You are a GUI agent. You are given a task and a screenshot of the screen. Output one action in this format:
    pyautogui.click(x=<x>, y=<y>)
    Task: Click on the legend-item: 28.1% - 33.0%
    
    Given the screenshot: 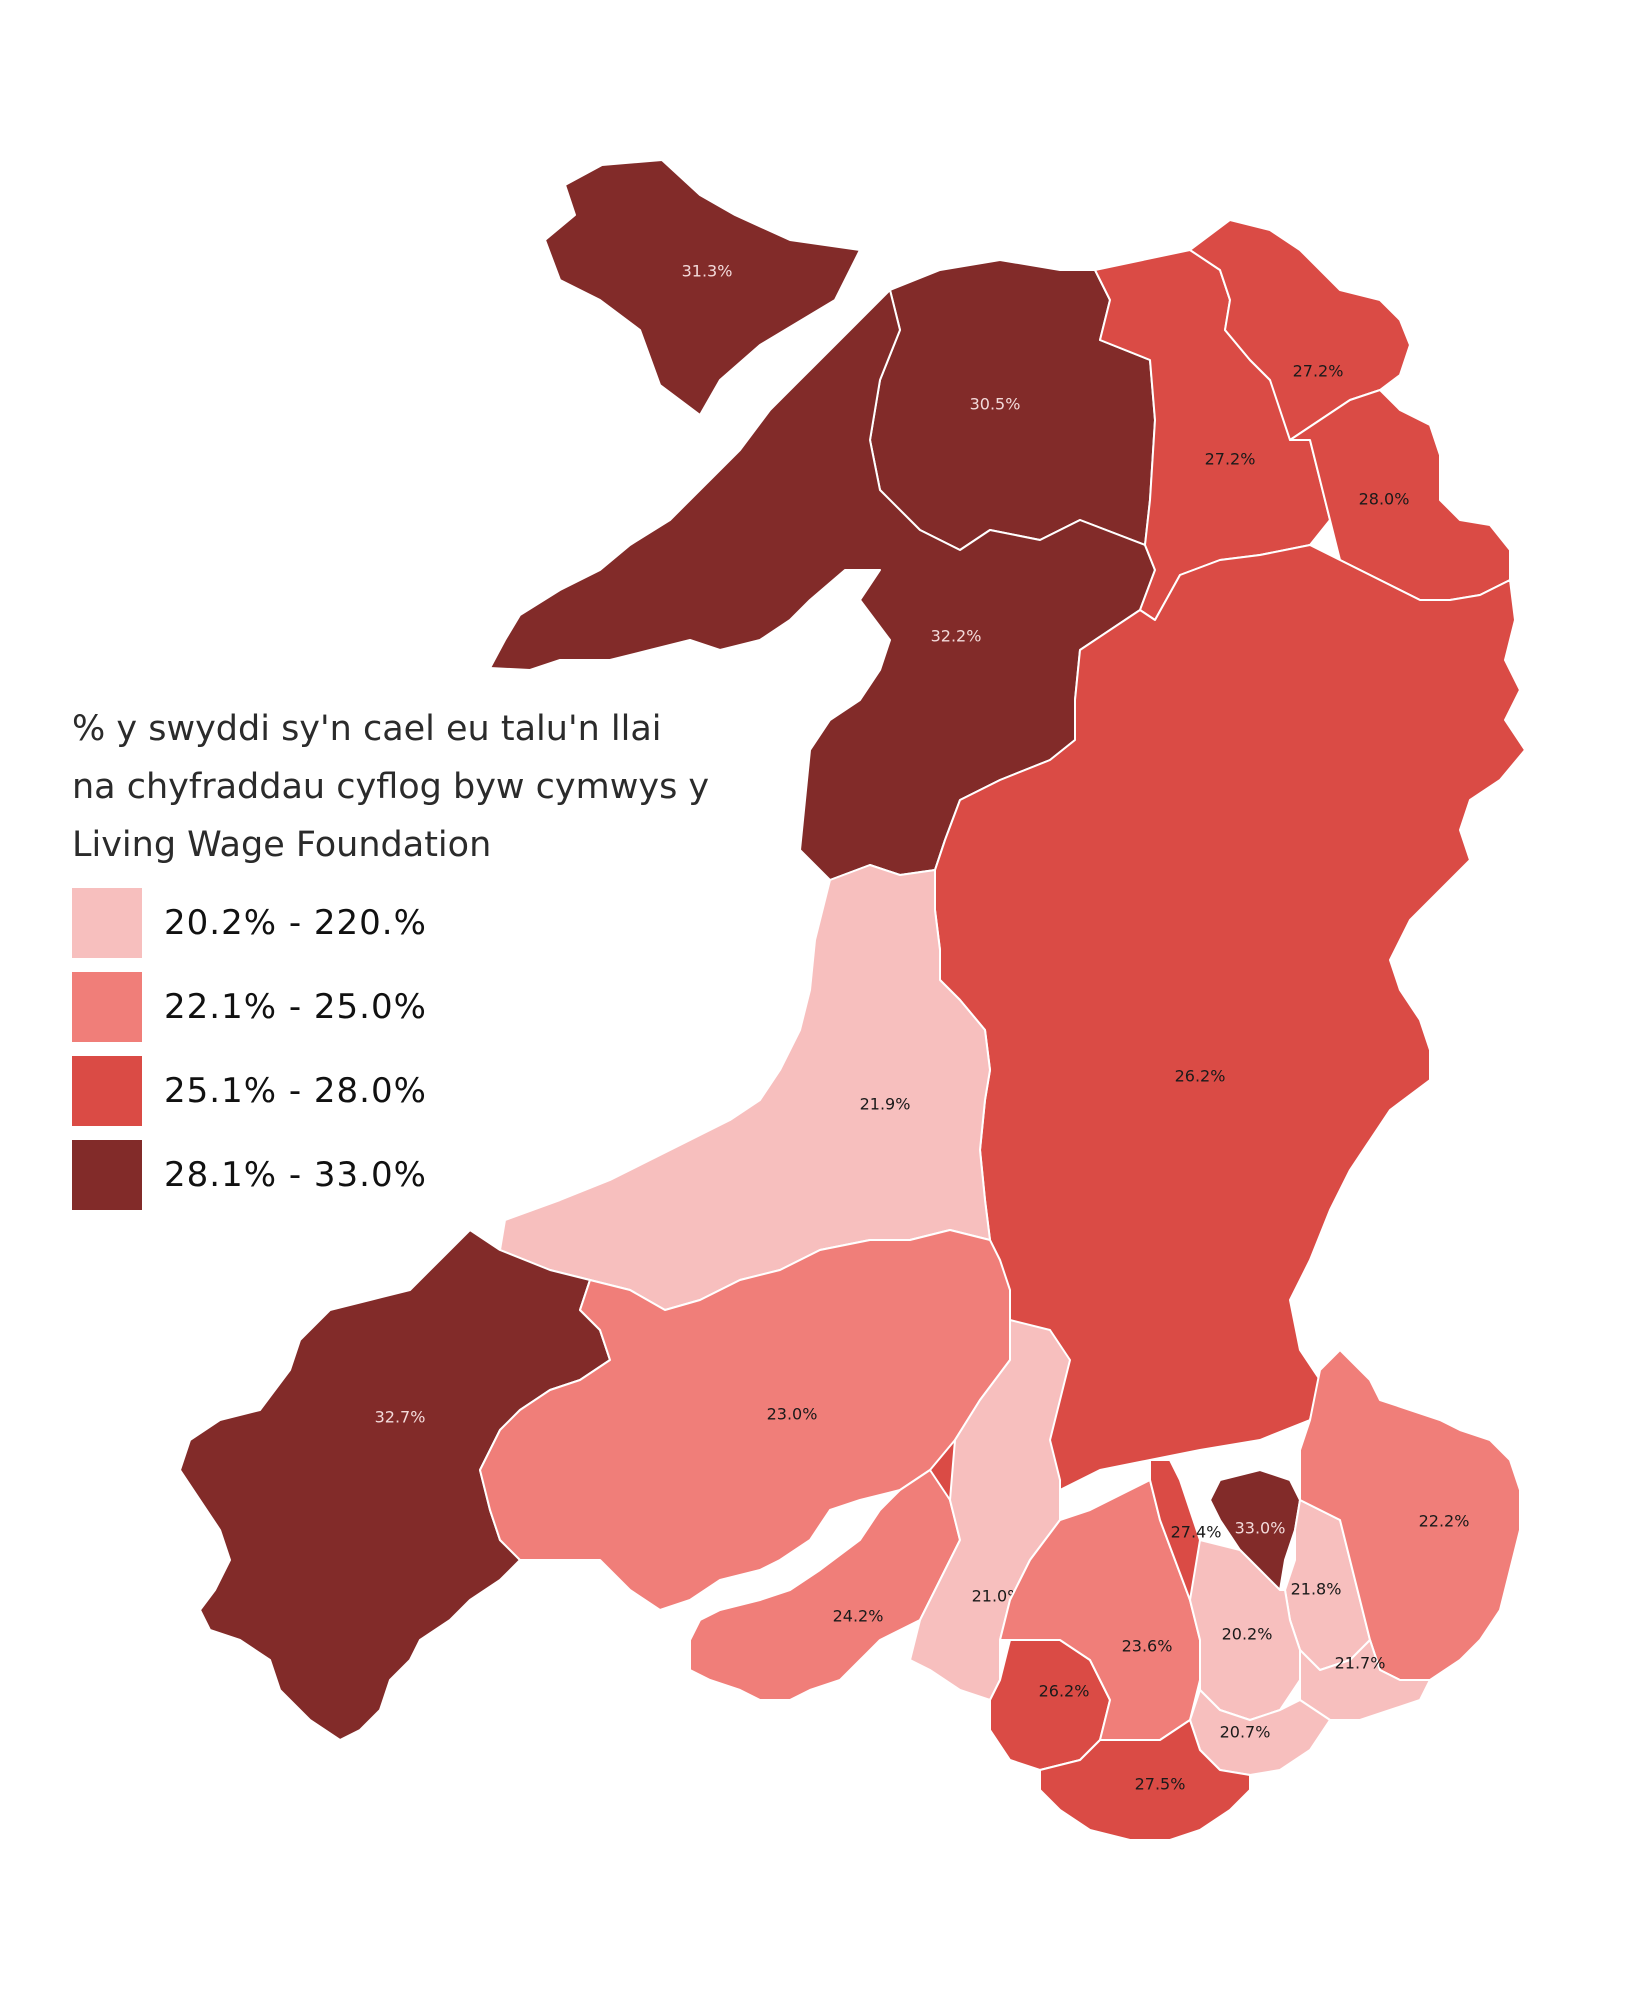 What is the action you would take?
    pyautogui.click(x=249, y=1175)
    